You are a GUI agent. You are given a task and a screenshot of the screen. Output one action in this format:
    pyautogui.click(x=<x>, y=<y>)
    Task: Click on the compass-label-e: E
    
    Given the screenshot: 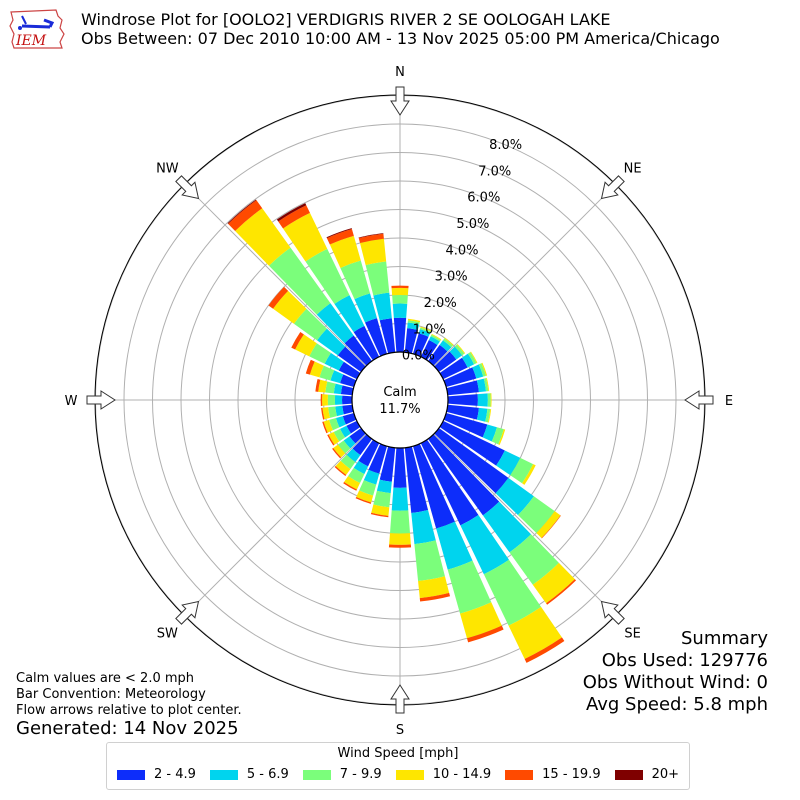 What is the action you would take?
    pyautogui.click(x=729, y=401)
    